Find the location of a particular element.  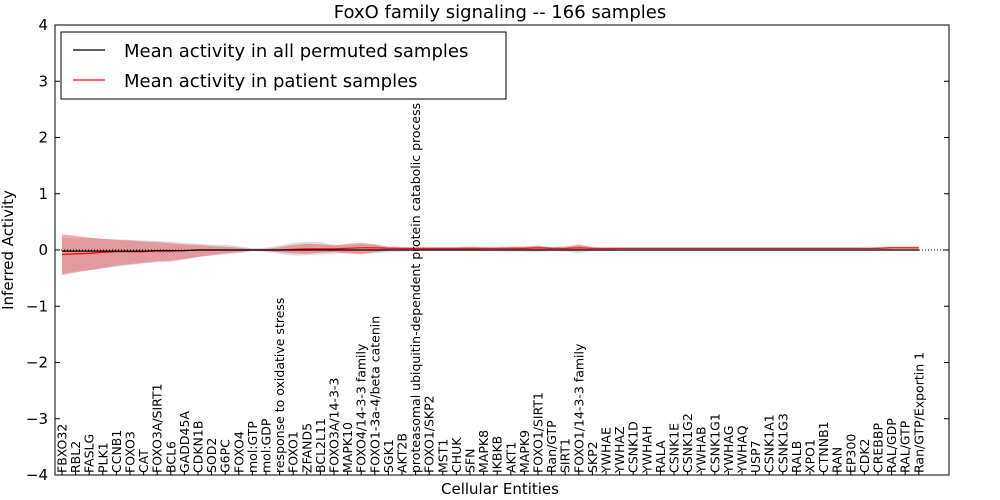

x-tick-label: response to oxidative stress is located at coordinates (279, 385).